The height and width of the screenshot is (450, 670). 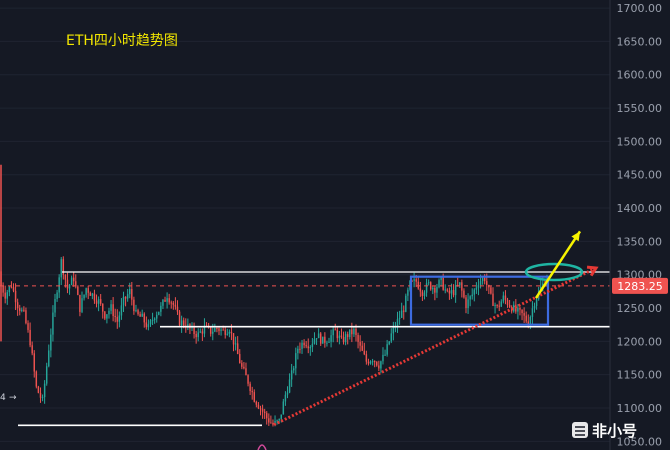 I want to click on watermark-logo-icon, so click(x=580, y=430).